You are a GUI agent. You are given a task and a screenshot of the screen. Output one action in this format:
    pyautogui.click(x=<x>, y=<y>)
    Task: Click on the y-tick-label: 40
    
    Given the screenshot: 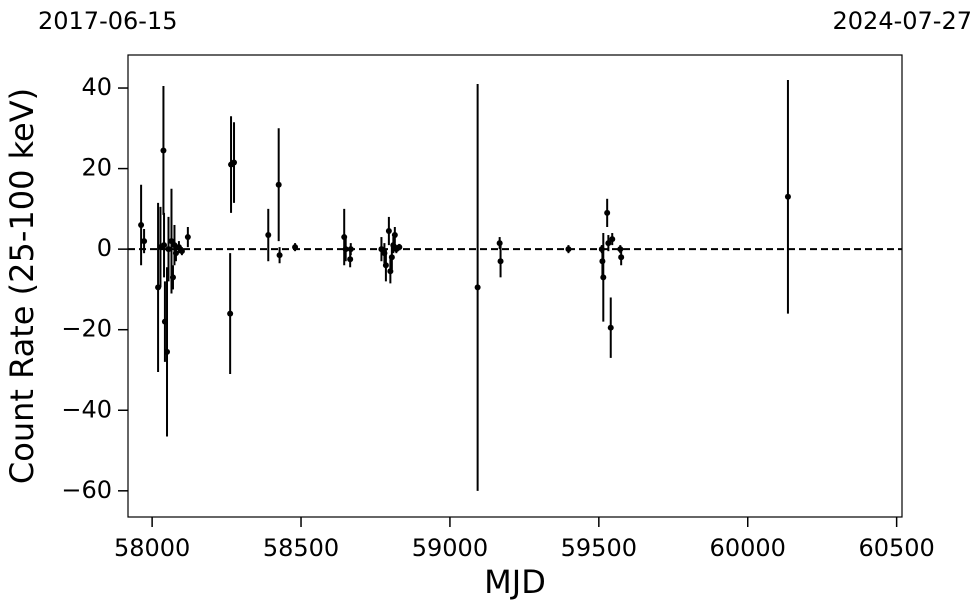 What is the action you would take?
    pyautogui.click(x=96, y=87)
    